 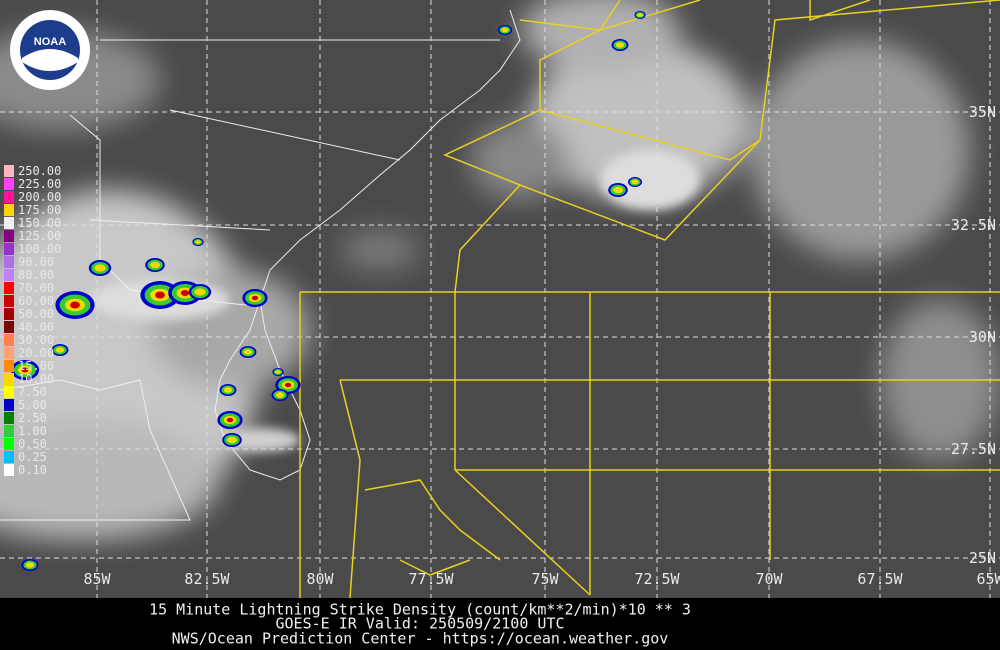 What do you see at coordinates (36, 340) in the screenshot?
I see `legend-label: 30.00` at bounding box center [36, 340].